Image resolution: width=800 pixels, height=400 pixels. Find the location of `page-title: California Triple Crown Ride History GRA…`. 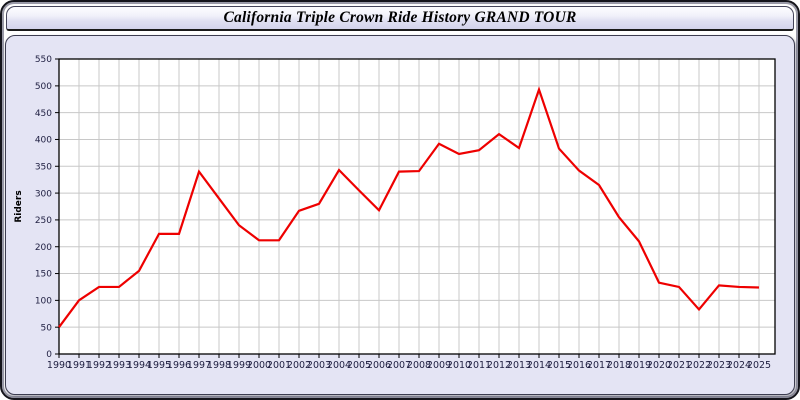

page-title: California Triple Crown Ride History GRA… is located at coordinates (400, 17).